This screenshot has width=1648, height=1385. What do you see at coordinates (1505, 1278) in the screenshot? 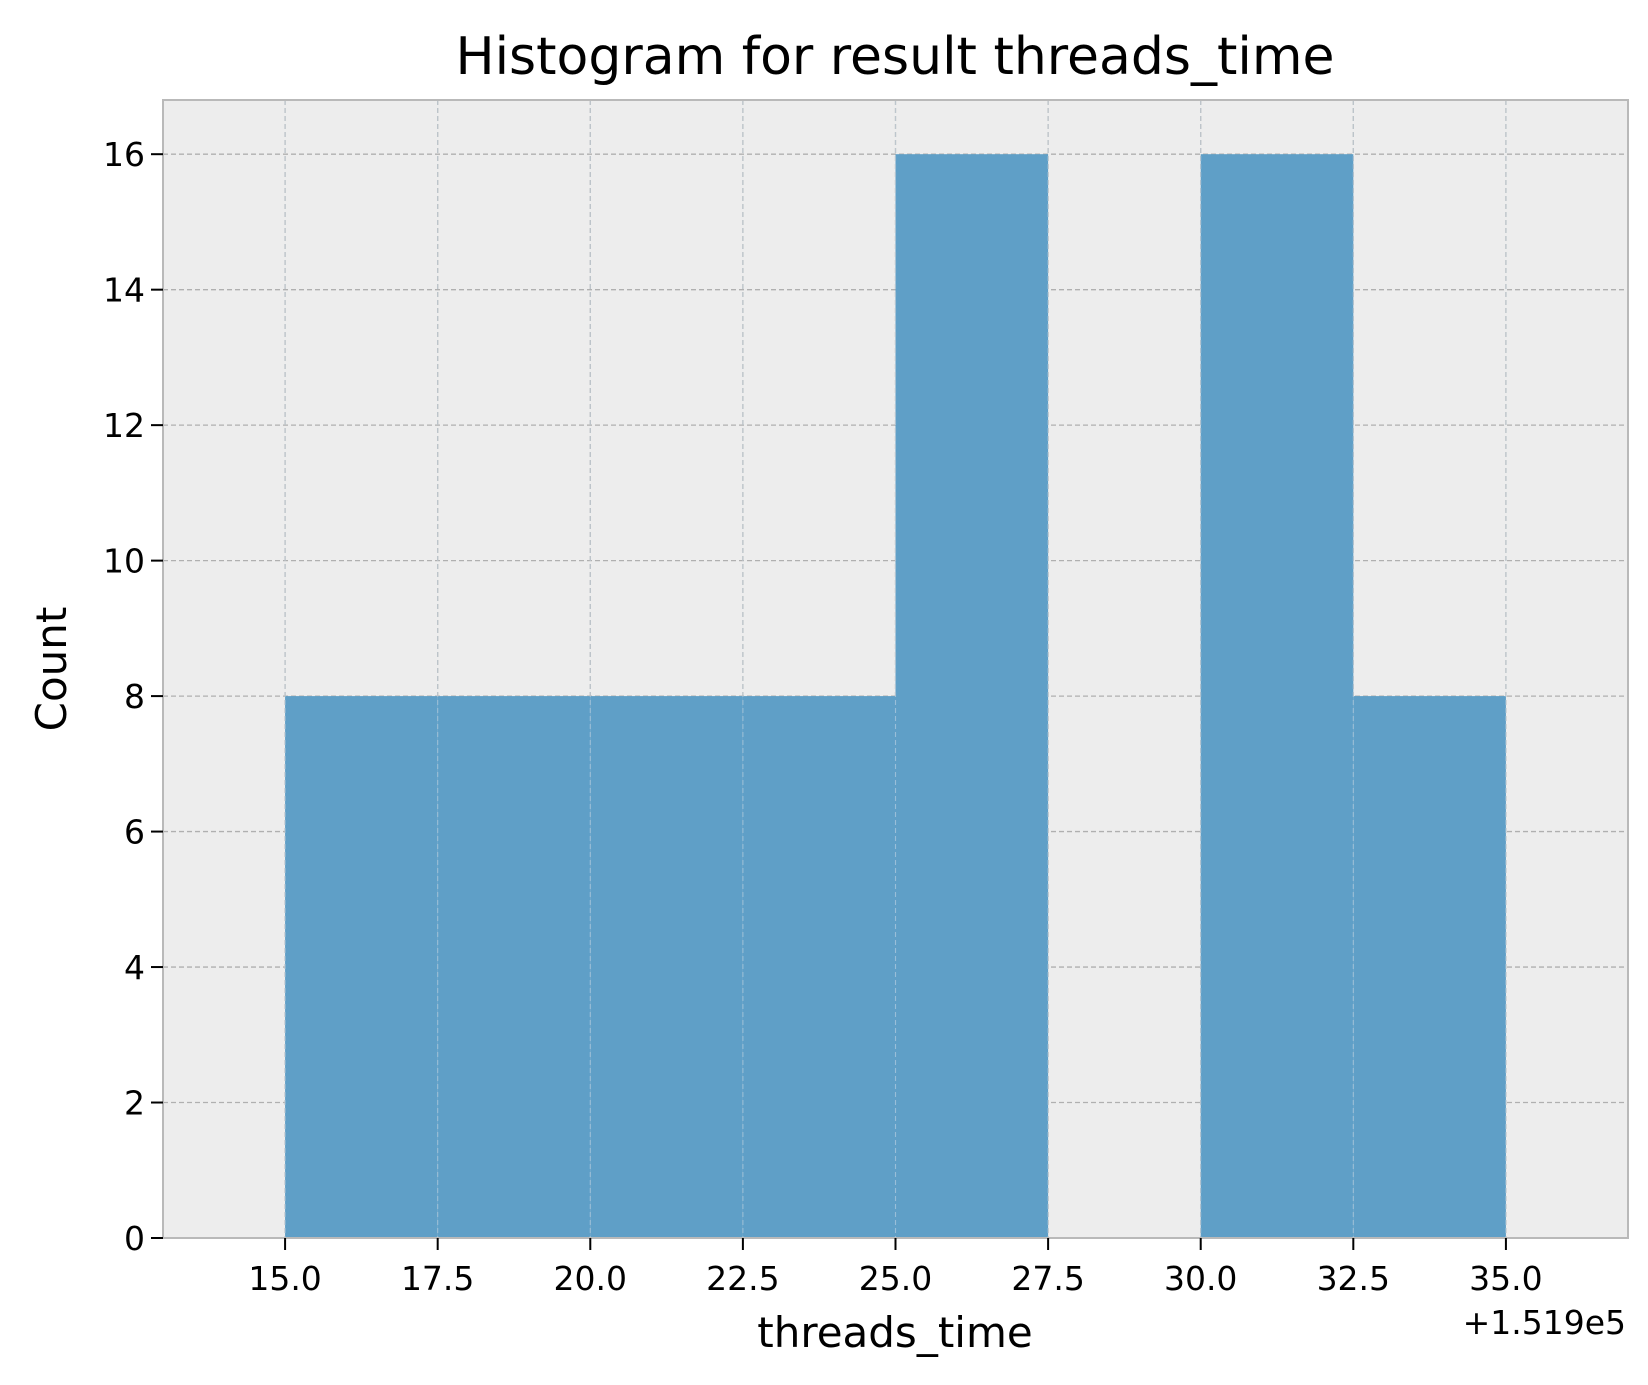
I see `x-tick-label: 35.0` at bounding box center [1505, 1278].